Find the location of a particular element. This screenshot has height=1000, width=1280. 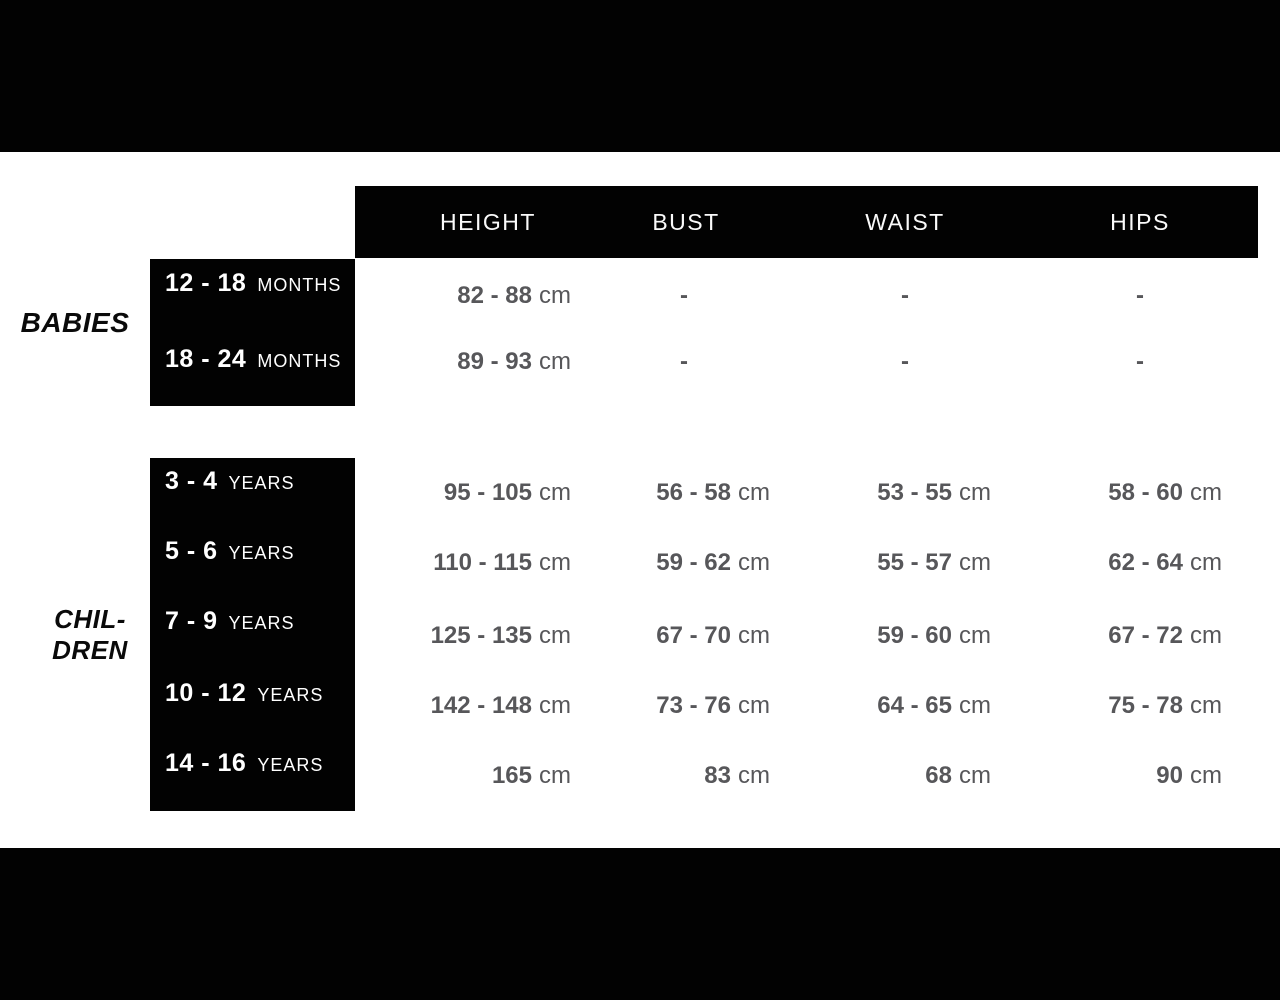

value: 110 - 115 is located at coordinates (482, 562).